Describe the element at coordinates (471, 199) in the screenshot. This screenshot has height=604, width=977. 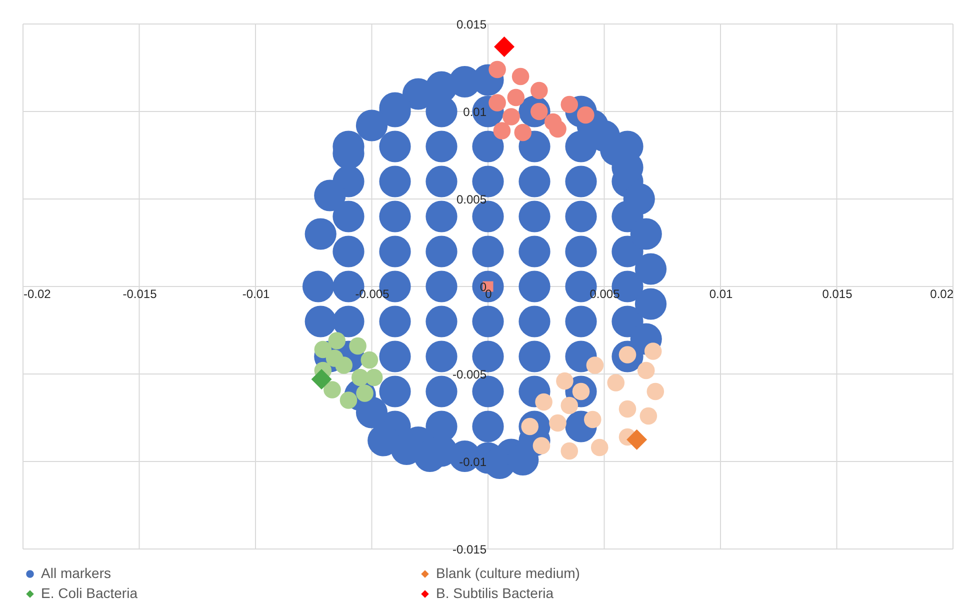
I see `y-tick-label: 0.005` at that location.